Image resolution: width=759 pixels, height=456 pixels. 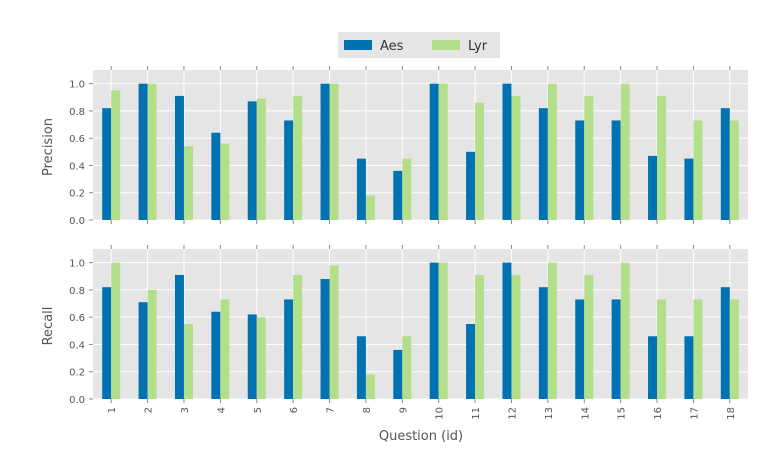 What do you see at coordinates (476, 413) in the screenshot?
I see `x-tick-label-11: 11` at bounding box center [476, 413].